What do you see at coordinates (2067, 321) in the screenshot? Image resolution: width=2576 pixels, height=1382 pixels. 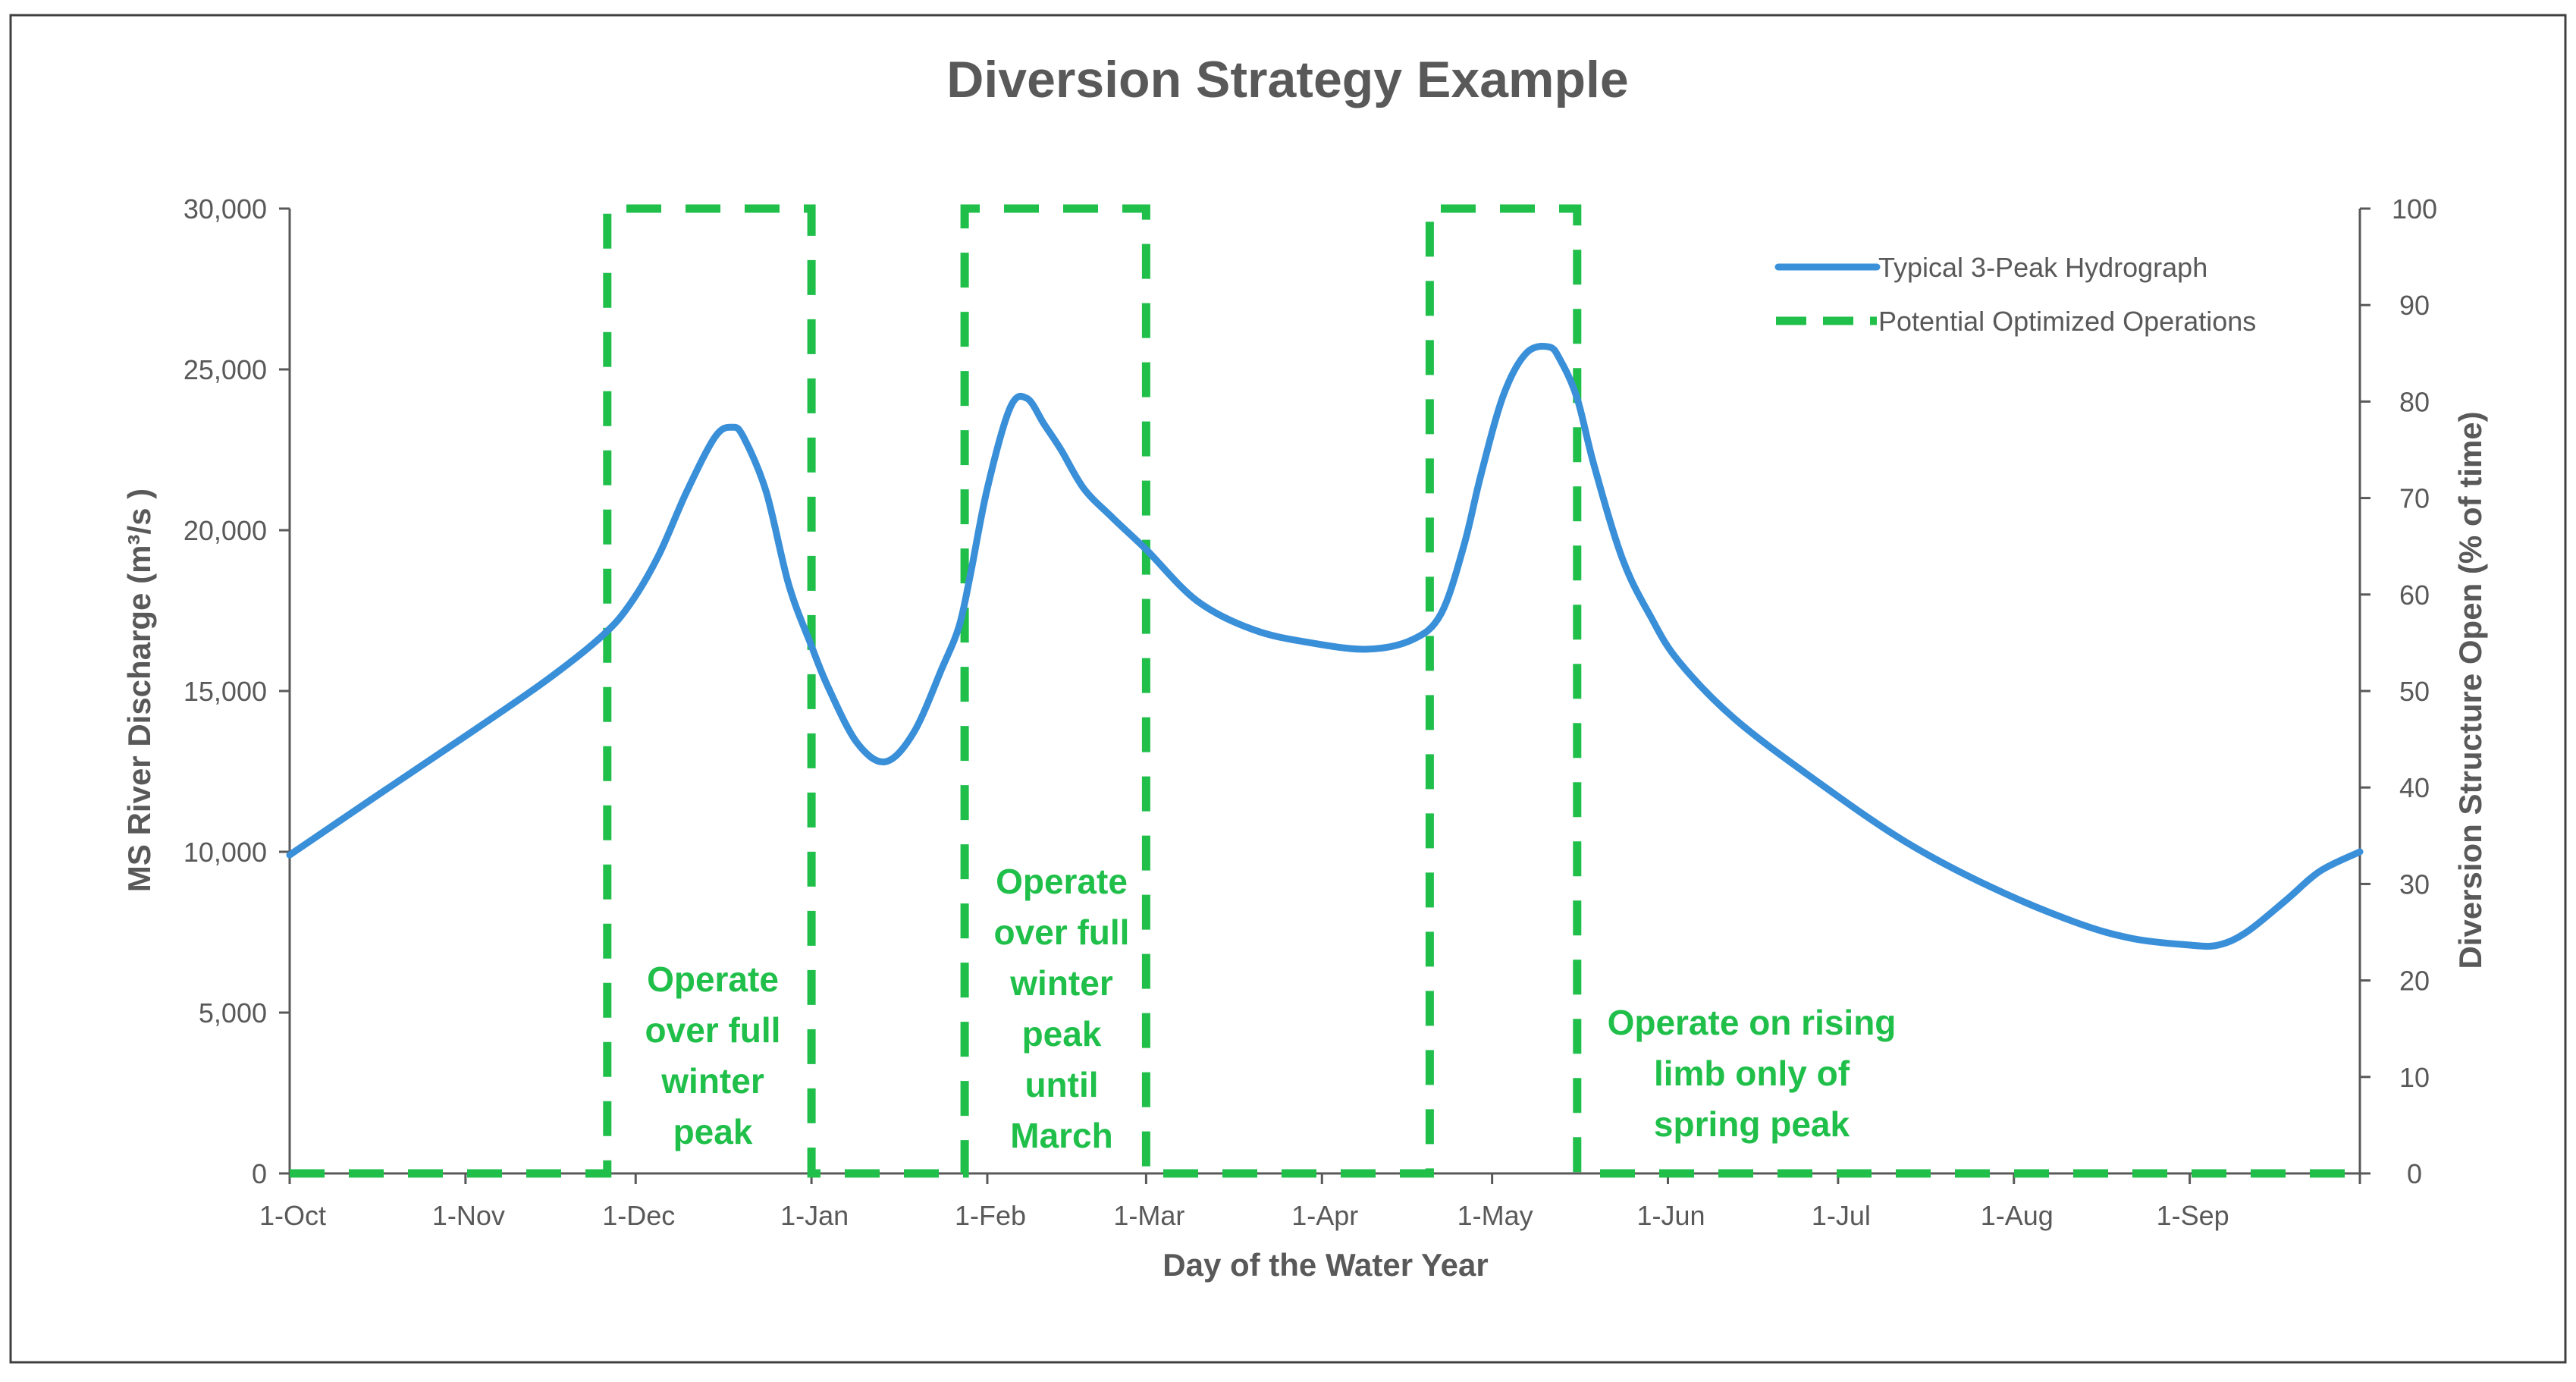 I see `legend-label-operations: Potential Optimized Operations` at bounding box center [2067, 321].